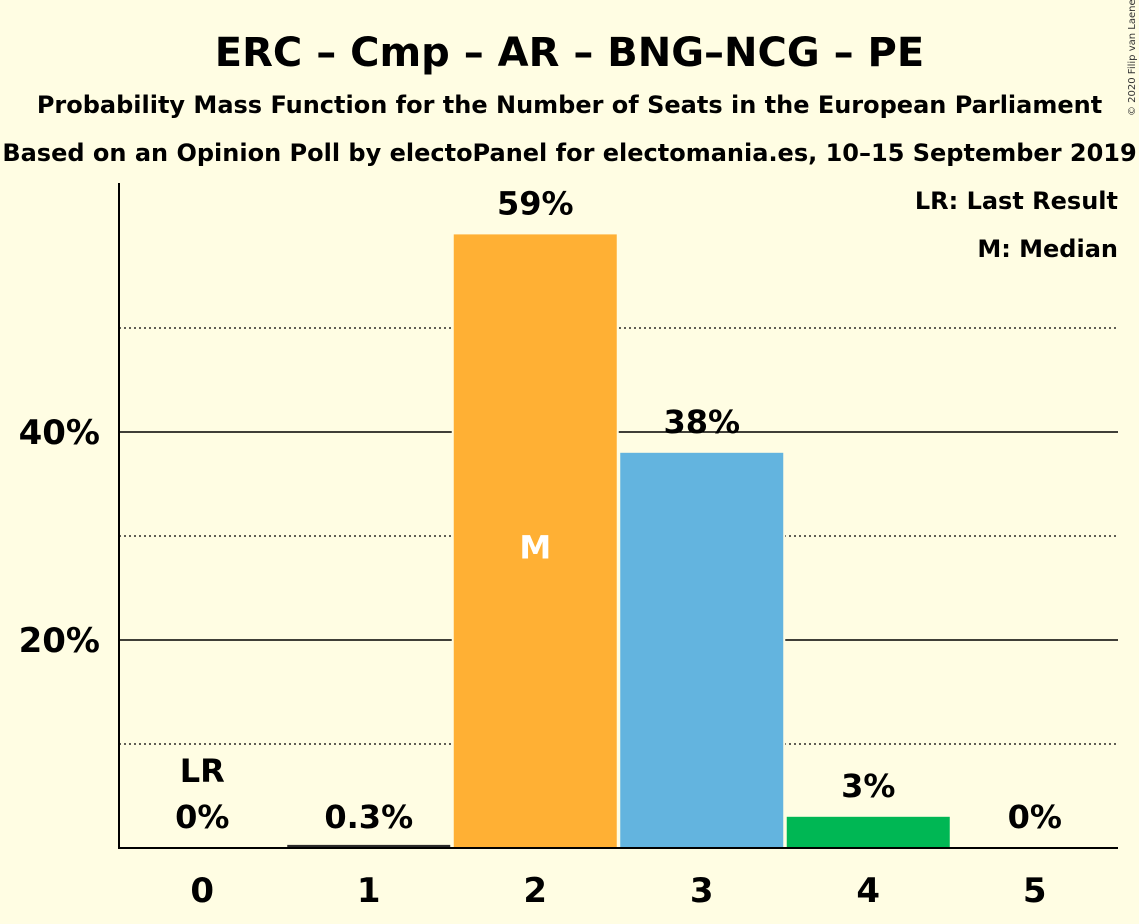 The height and width of the screenshot is (924, 1139). Describe the element at coordinates (1016, 201) in the screenshot. I see `legend-last-result: LR: Last Result` at that location.